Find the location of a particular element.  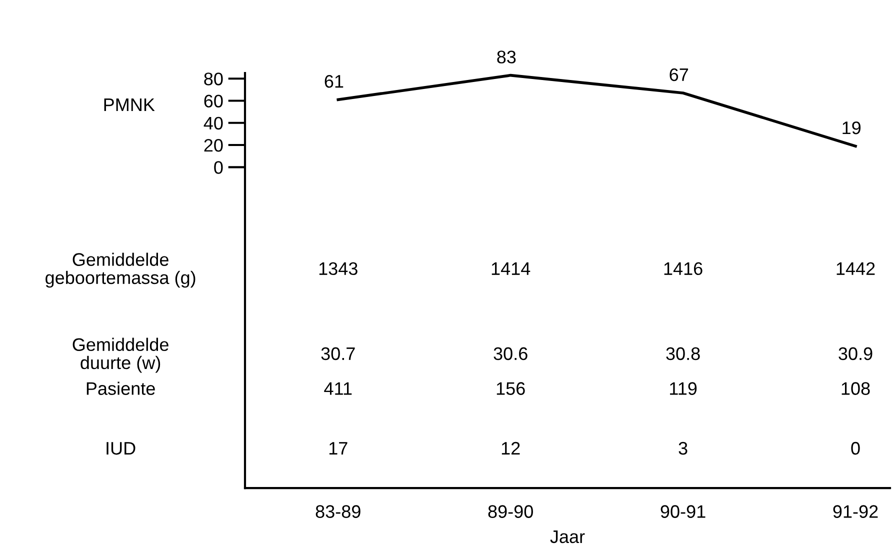

text: IUD is located at coordinates (121, 448).